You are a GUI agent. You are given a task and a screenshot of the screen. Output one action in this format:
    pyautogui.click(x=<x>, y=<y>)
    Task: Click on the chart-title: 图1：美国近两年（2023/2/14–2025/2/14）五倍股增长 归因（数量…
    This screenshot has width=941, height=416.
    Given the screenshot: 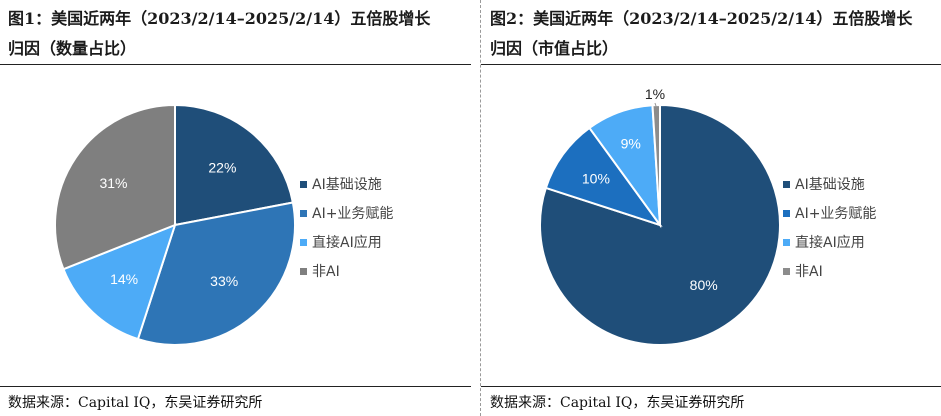 What is the action you would take?
    pyautogui.click(x=235, y=34)
    